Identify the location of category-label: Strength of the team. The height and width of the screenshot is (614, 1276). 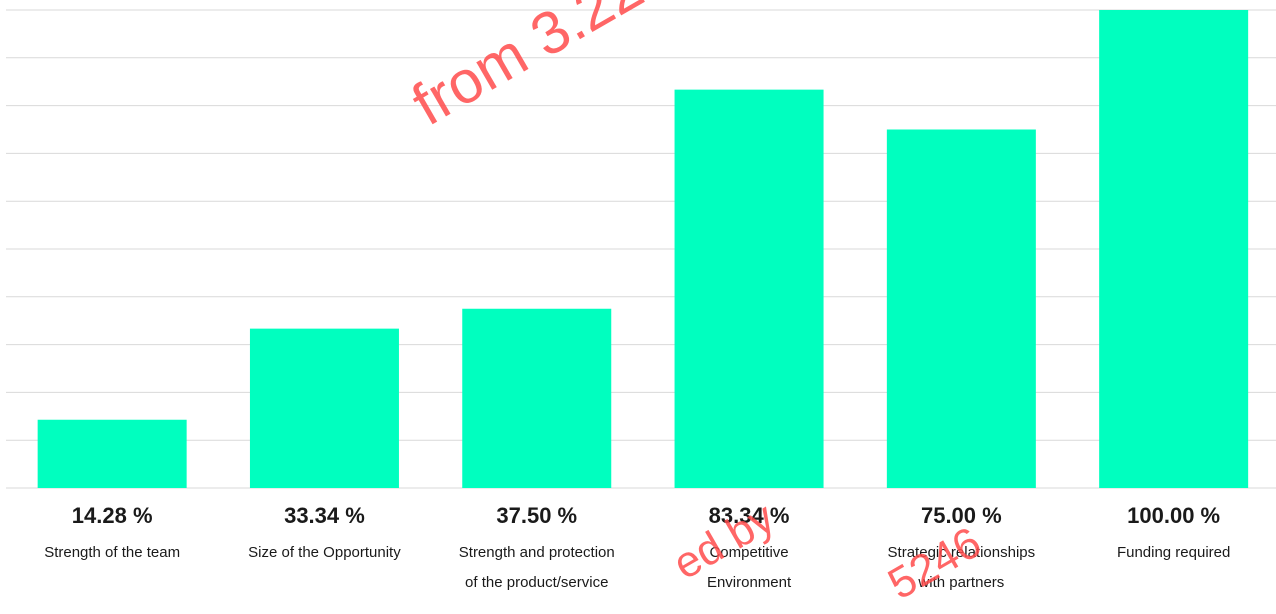
(112, 552).